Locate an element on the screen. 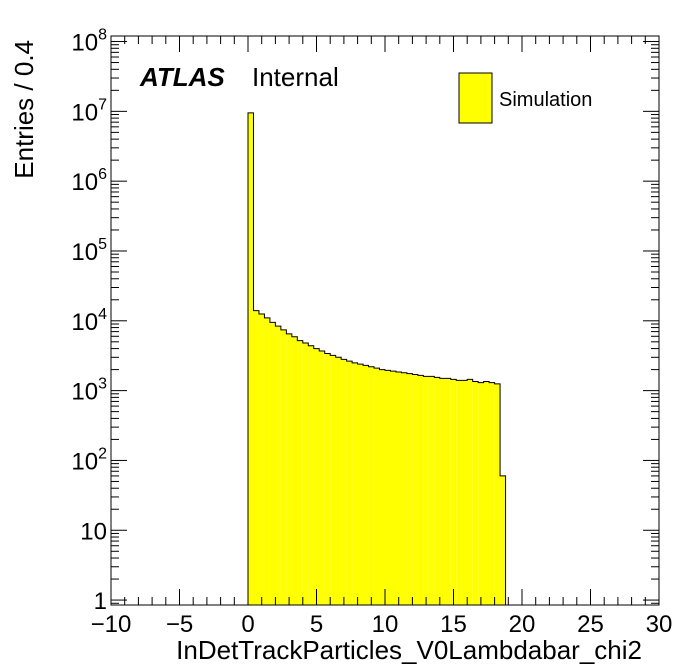 Image resolution: width=696 pixels, height=672 pixels. legend-swatch is located at coordinates (475, 98).